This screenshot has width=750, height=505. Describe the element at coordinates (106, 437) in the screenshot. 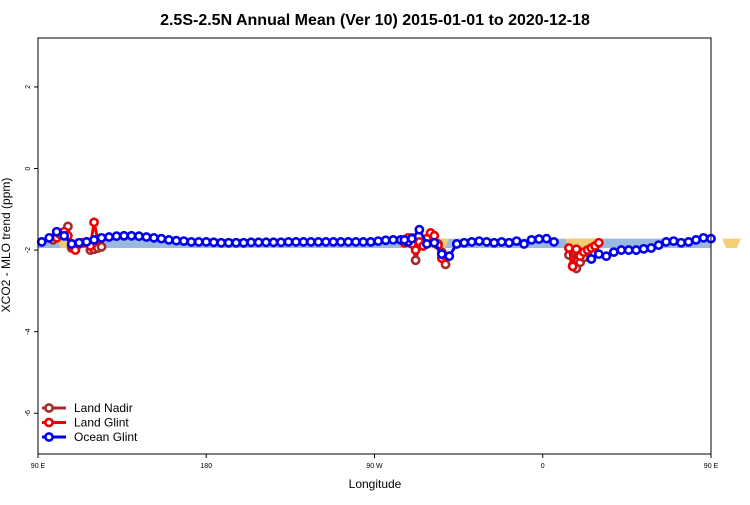

I see `legend-label-ocean-glint: Ocean Glint` at that location.